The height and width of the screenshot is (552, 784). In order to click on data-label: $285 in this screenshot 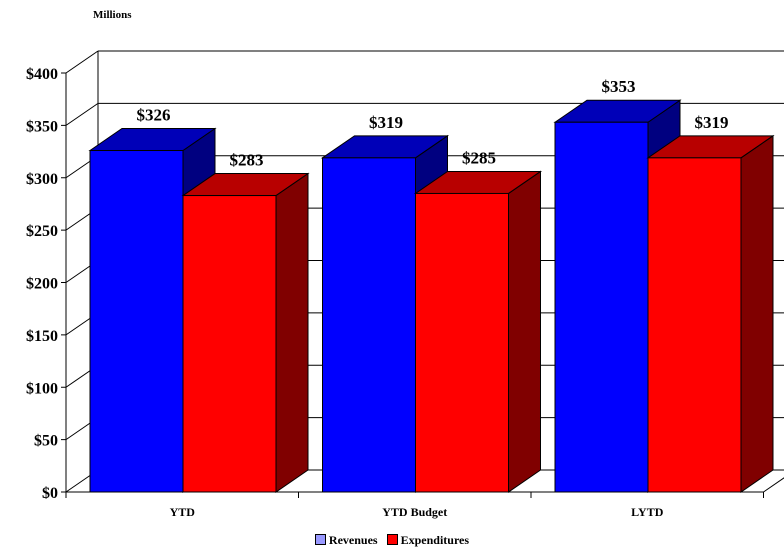, I will do `click(479, 157)`.